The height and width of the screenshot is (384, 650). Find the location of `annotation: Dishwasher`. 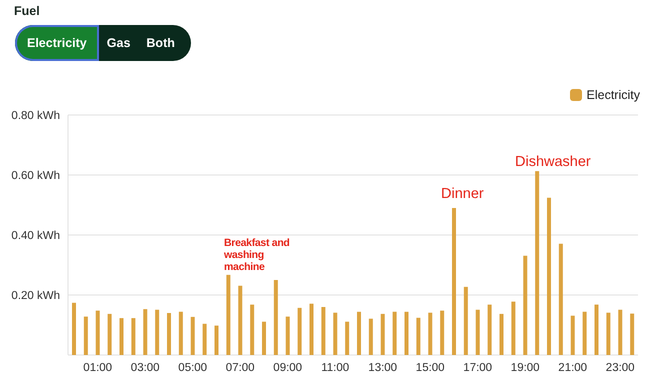

annotation: Dishwasher is located at coordinates (553, 162).